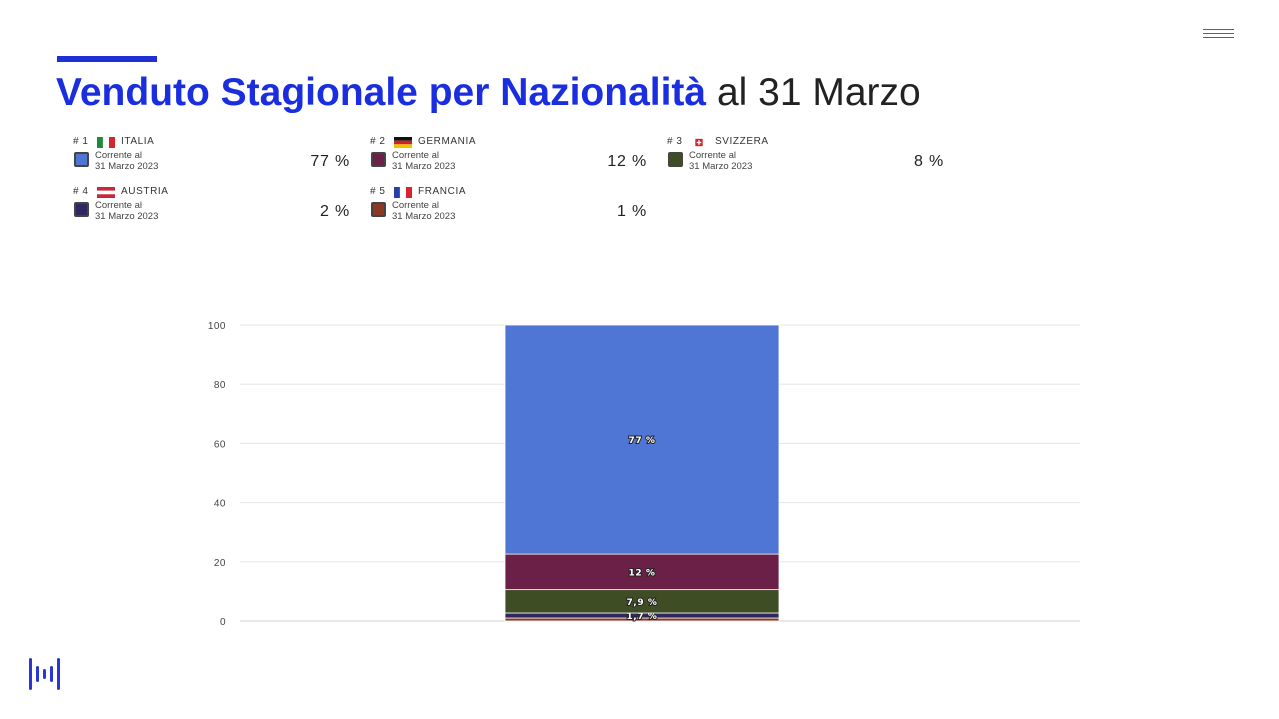  What do you see at coordinates (699, 142) in the screenshot?
I see `switzerland-flag-icon` at bounding box center [699, 142].